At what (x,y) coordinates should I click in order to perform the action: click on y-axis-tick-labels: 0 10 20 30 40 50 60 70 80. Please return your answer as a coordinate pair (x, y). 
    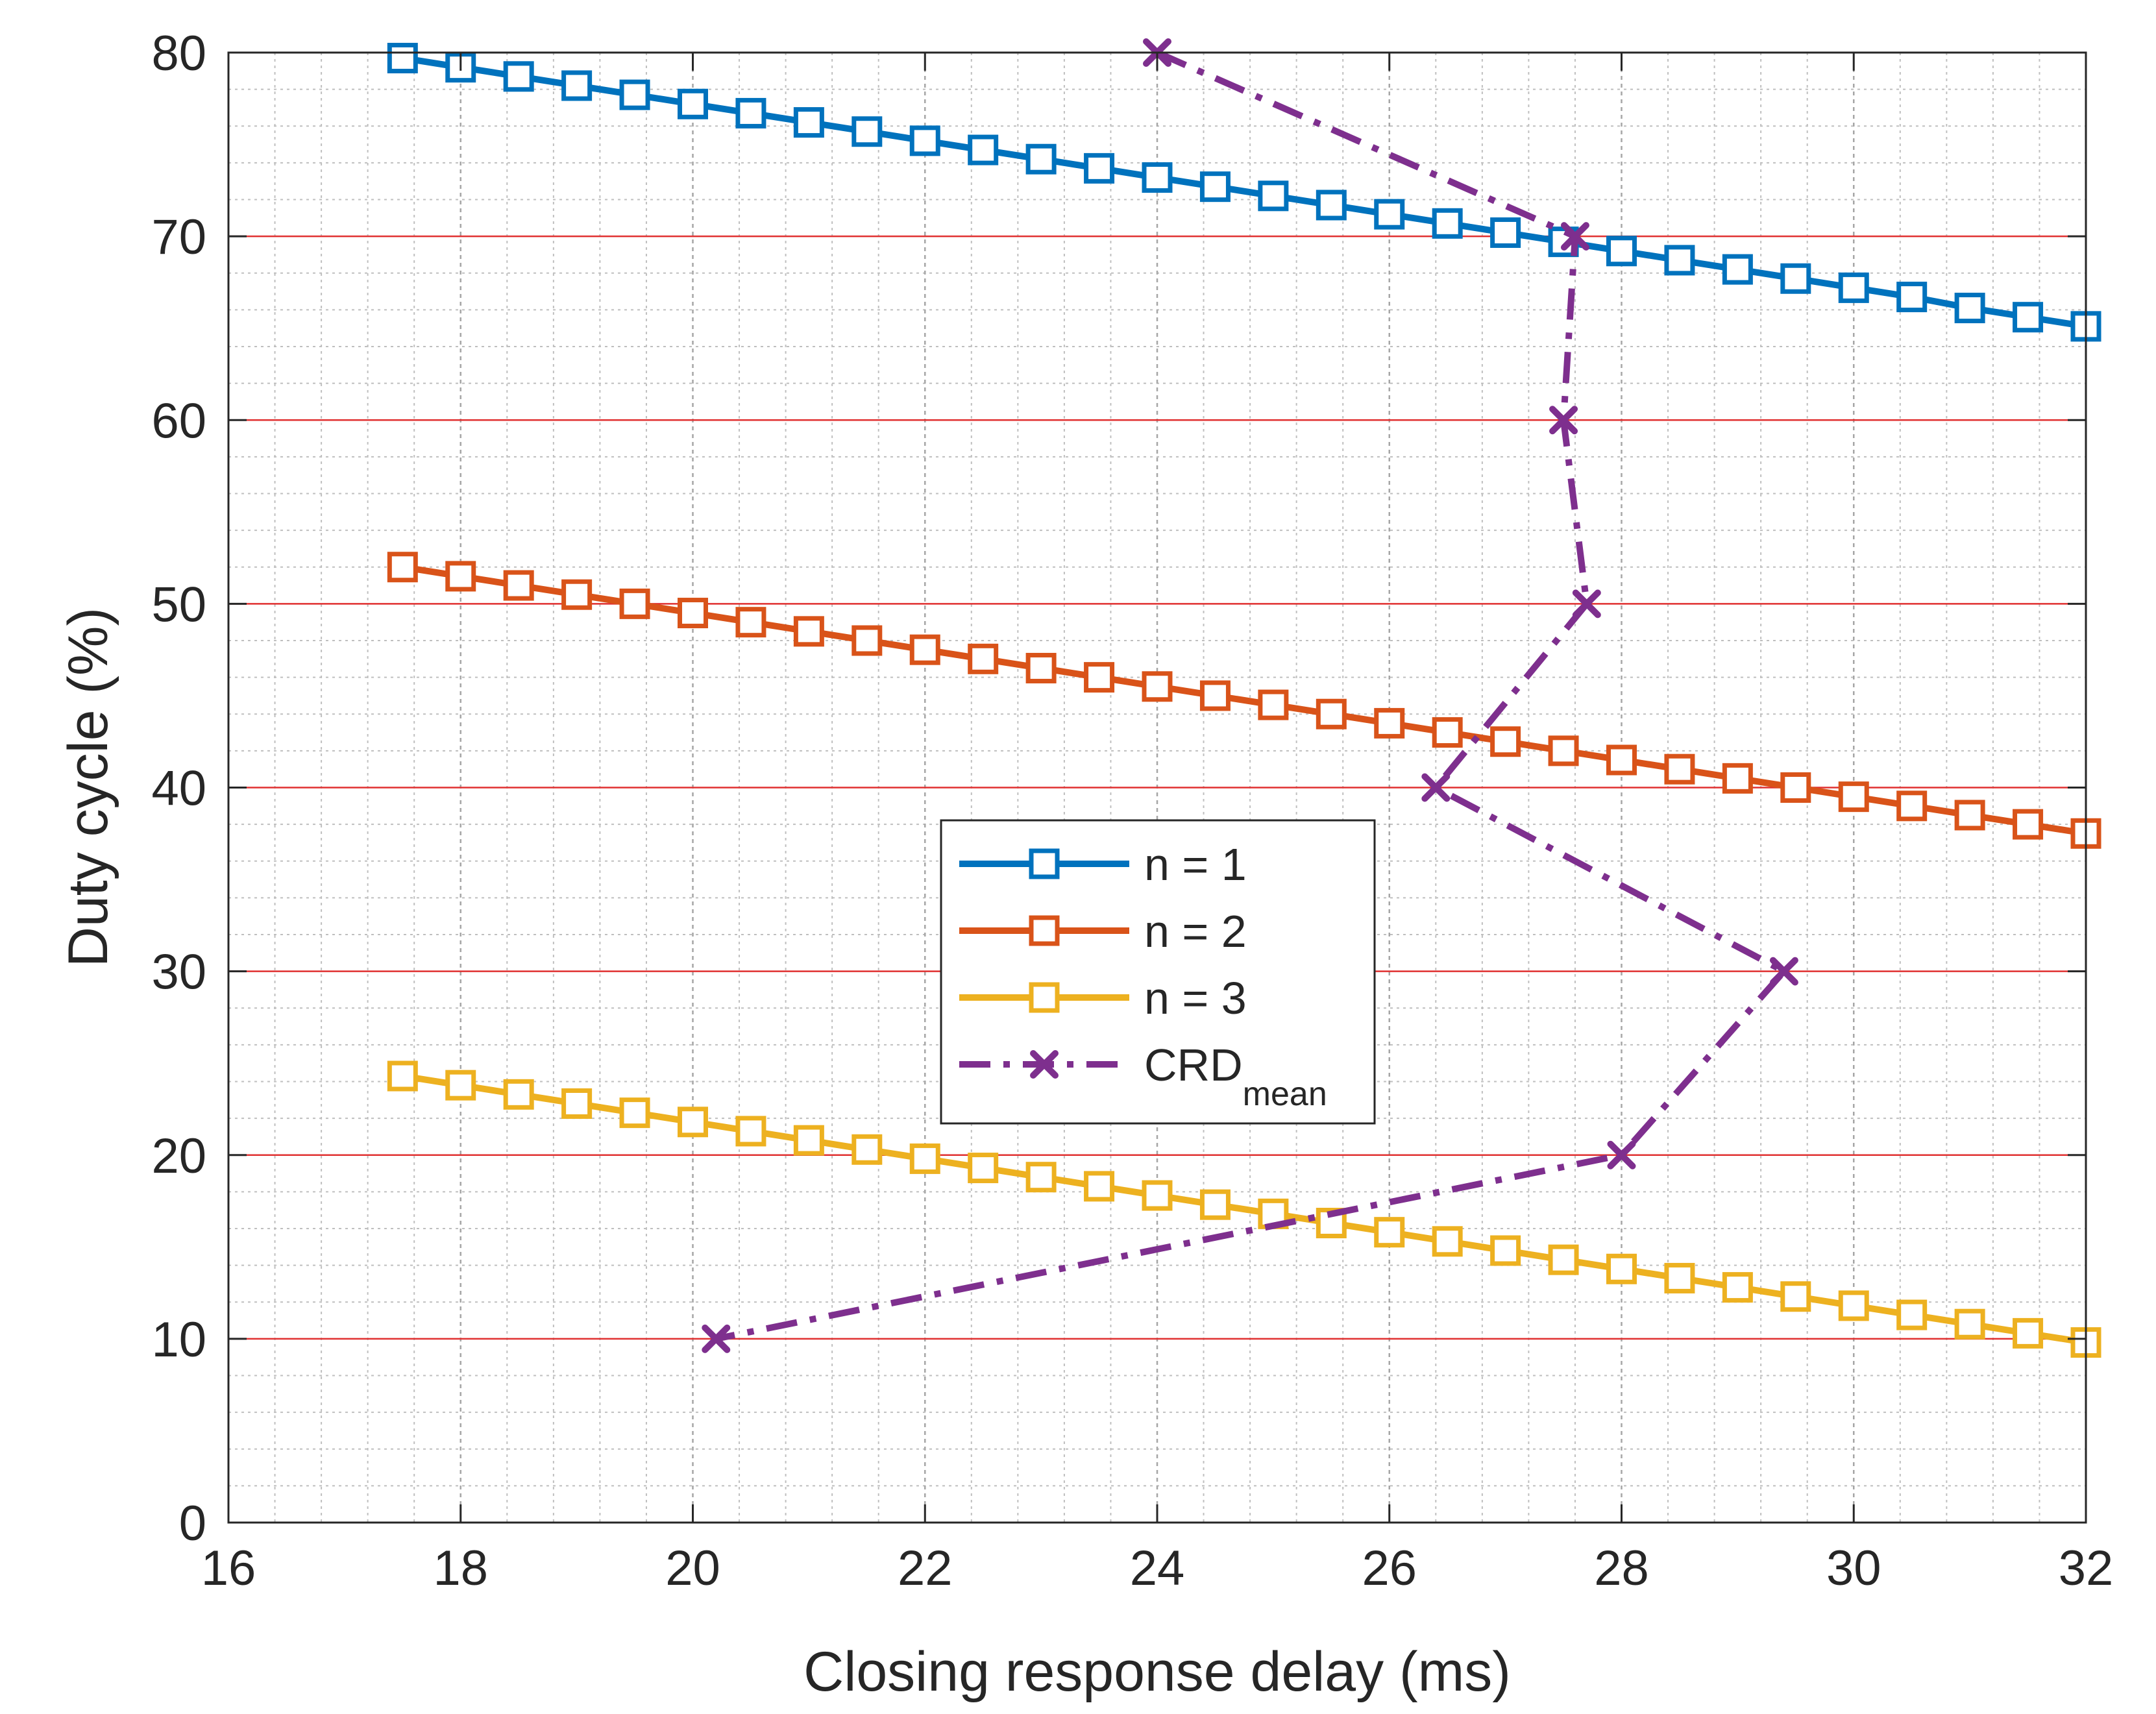
    Looking at the image, I should click on (178, 788).